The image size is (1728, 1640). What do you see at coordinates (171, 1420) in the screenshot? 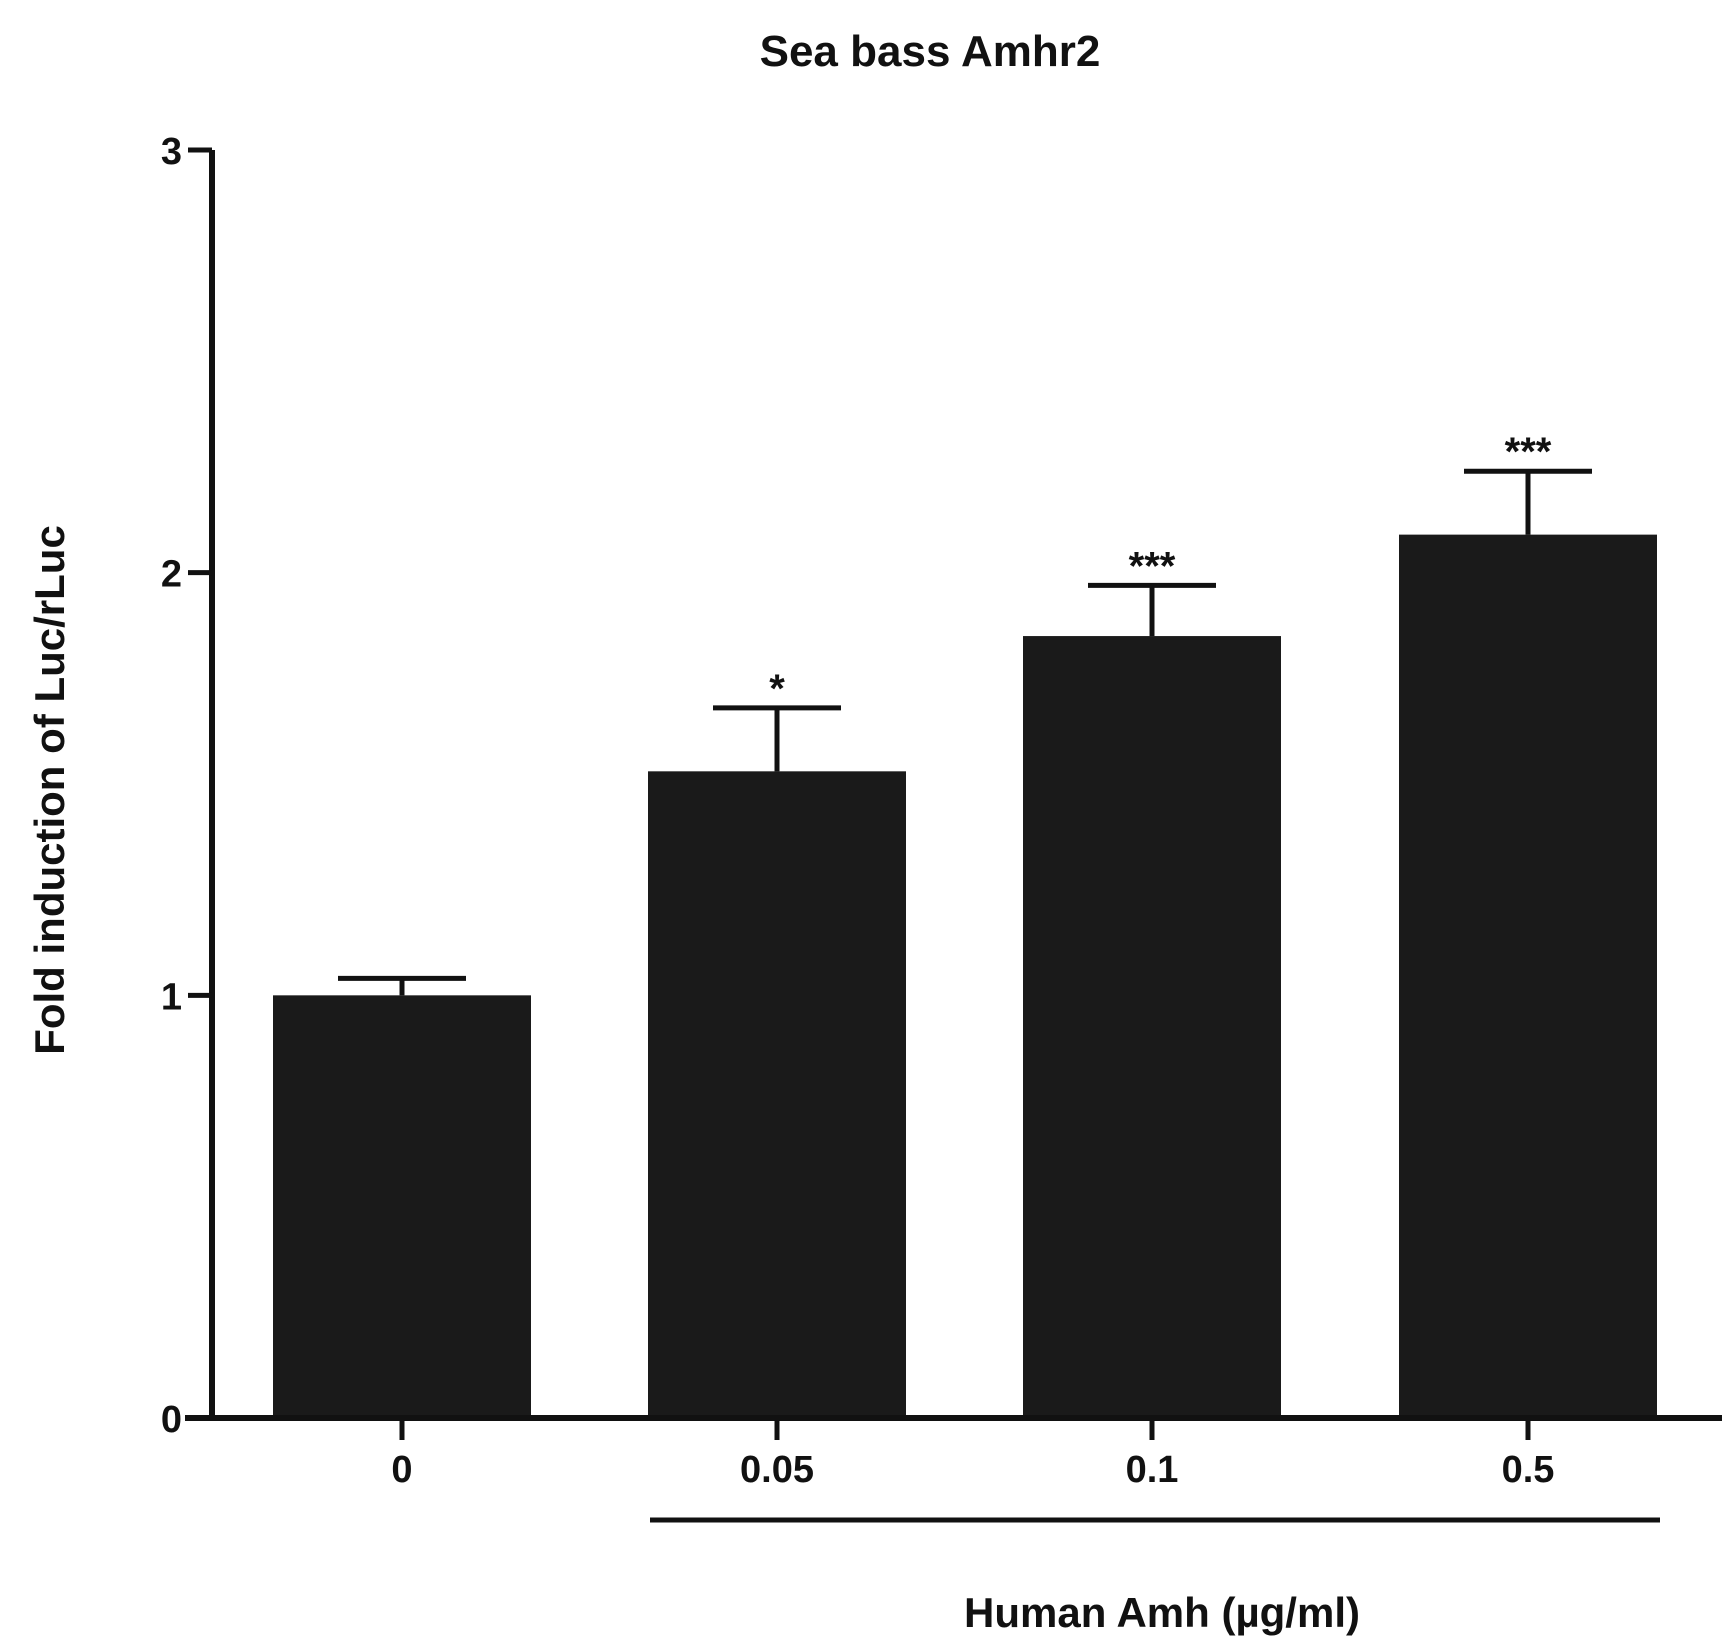
I see `y-tick-label: 0` at bounding box center [171, 1420].